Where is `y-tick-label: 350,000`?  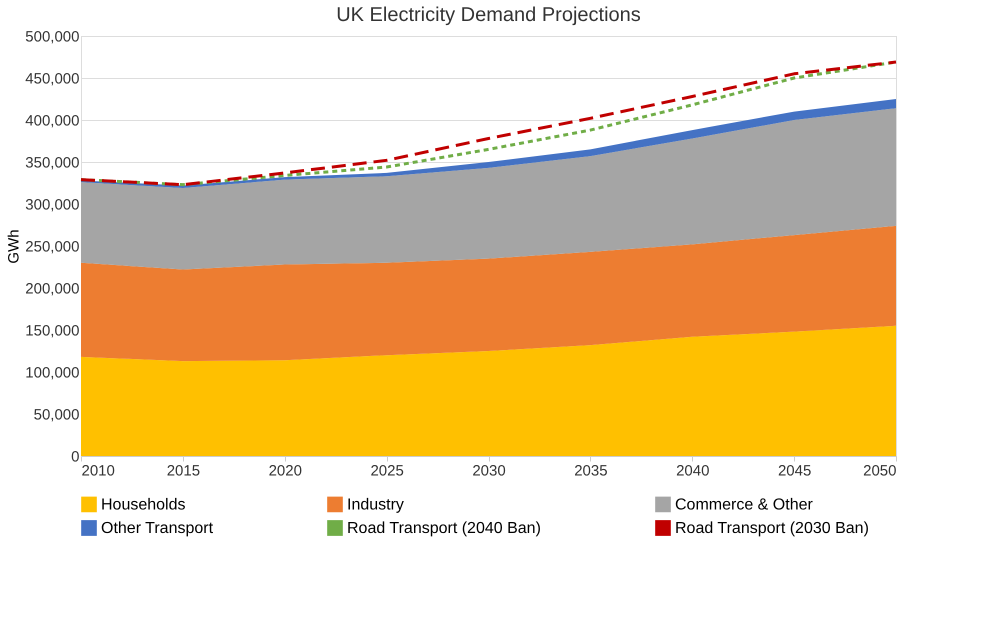 y-tick-label: 350,000 is located at coordinates (52, 163).